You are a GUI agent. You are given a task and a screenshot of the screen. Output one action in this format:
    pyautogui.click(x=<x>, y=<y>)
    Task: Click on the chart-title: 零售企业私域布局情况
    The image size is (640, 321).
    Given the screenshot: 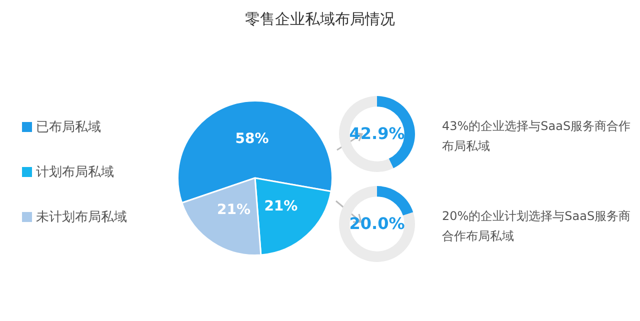 What is the action you would take?
    pyautogui.click(x=320, y=19)
    